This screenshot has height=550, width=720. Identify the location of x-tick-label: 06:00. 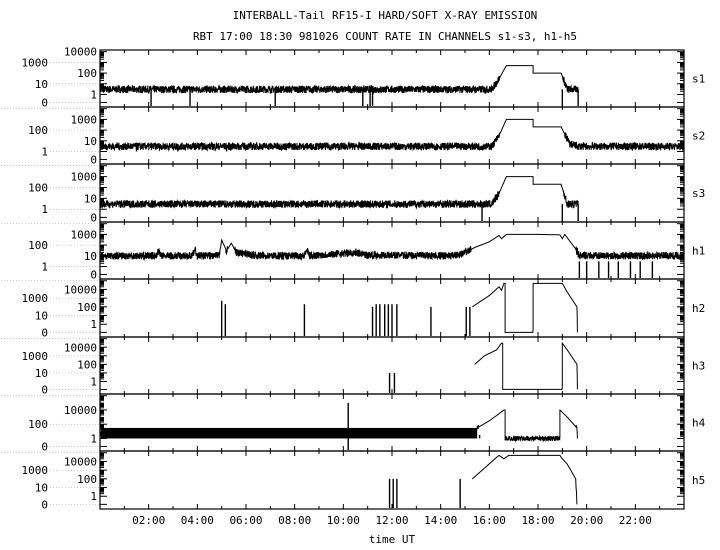
(245, 520).